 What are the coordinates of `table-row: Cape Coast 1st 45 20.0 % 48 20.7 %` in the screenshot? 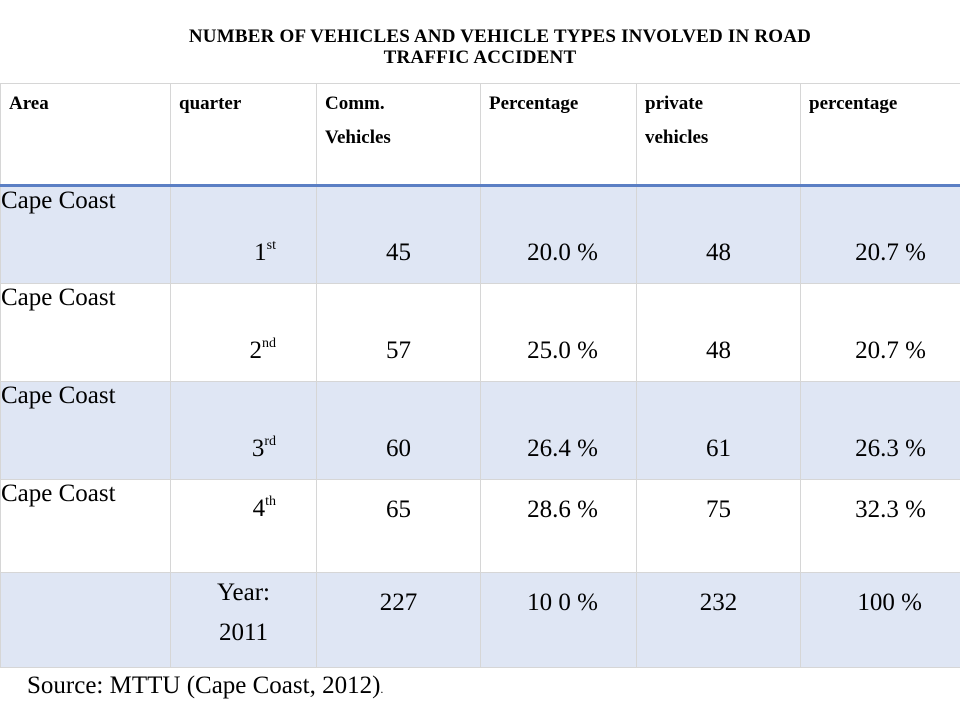 It's located at (480, 234).